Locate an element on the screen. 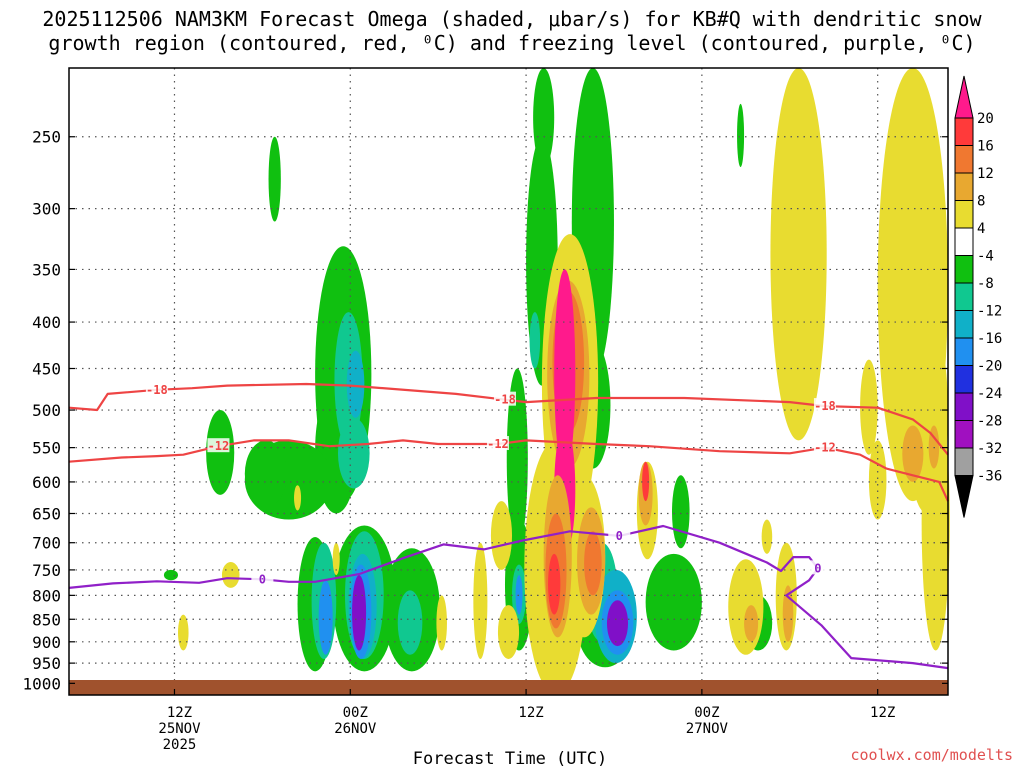 The height and width of the screenshot is (768, 1024). colorbar-label: -20 is located at coordinates (989, 367).